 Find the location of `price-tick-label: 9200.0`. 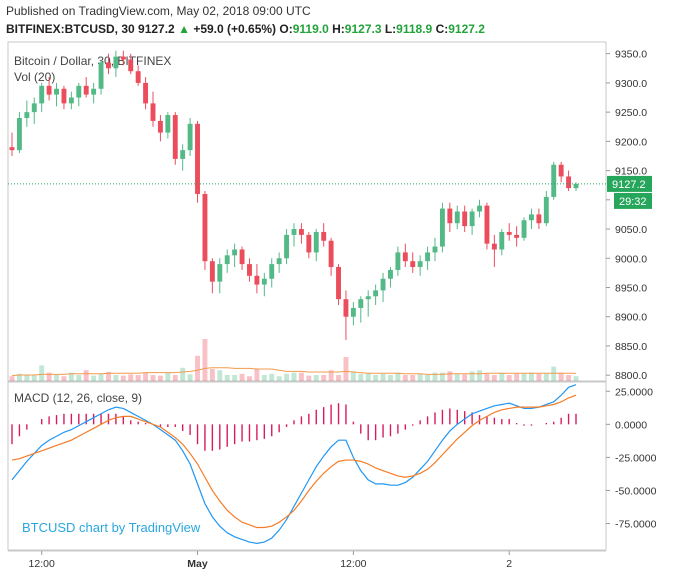

price-tick-label: 9200.0 is located at coordinates (631, 142).